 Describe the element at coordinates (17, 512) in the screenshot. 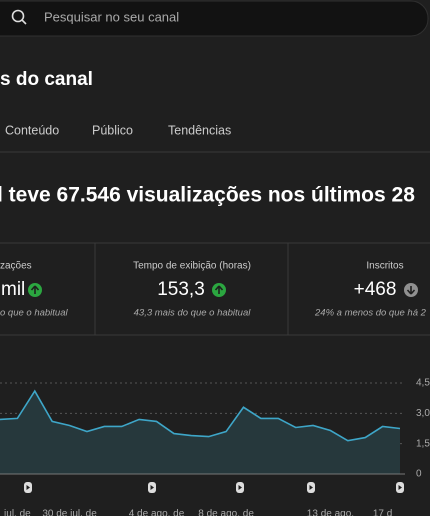

I see `x-tick-label: jul. de` at that location.